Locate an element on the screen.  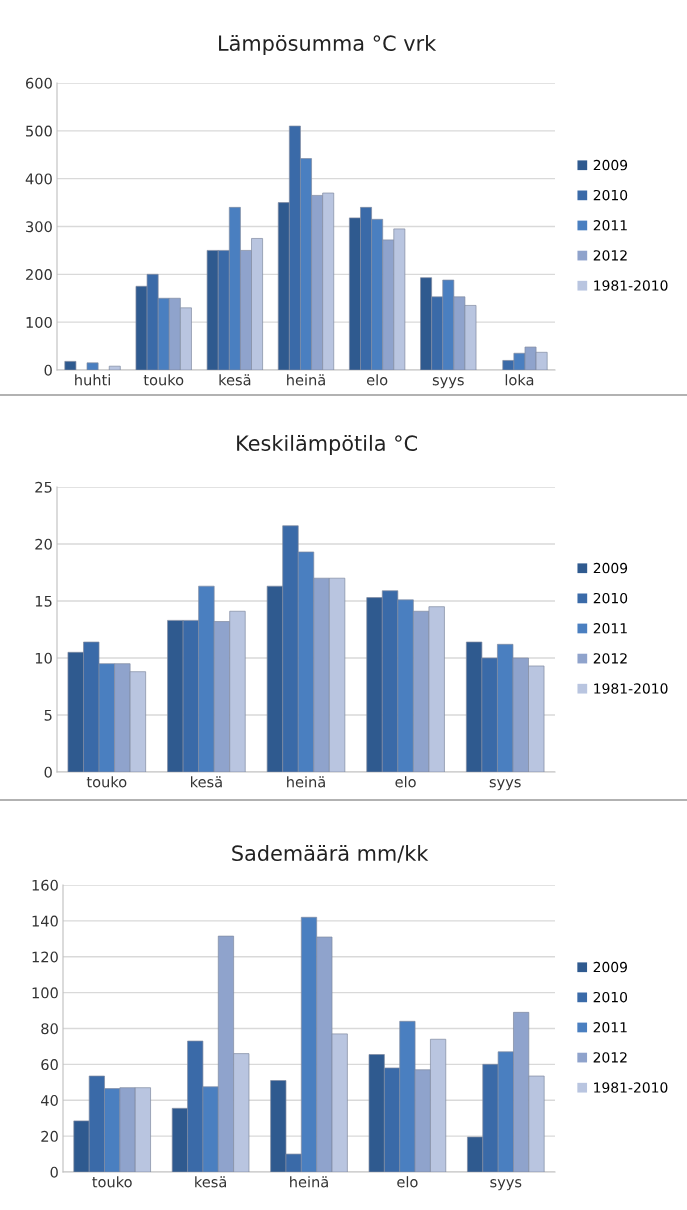
y-tick-label: 600 is located at coordinates (39, 83).